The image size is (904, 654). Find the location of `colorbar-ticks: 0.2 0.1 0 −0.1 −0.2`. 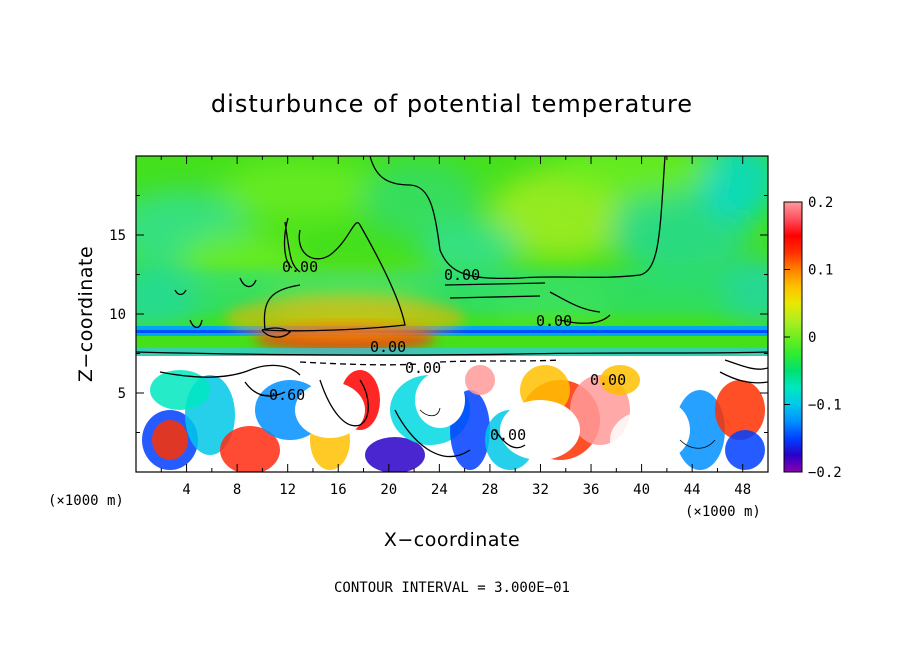

colorbar-ticks: 0.2 0.1 0 −0.1 −0.2 is located at coordinates (813, 338).